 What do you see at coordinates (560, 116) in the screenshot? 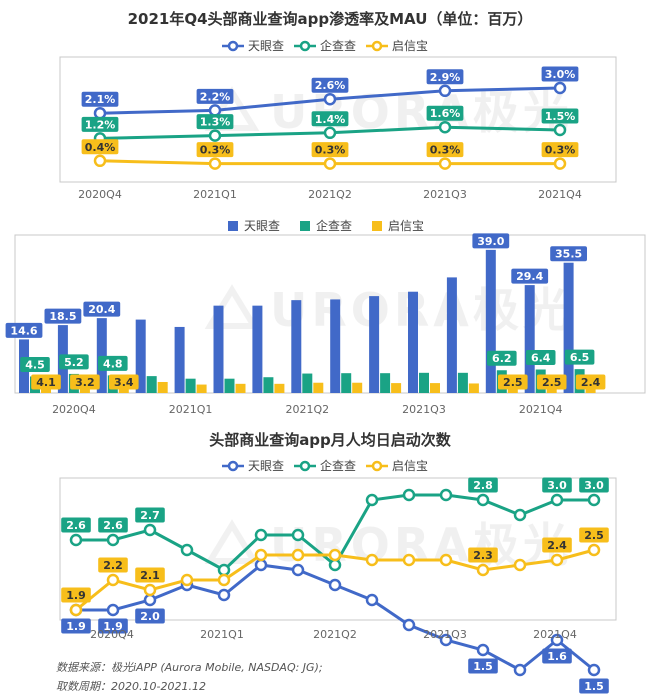
I see `label-top-1-4-box` at bounding box center [560, 116].